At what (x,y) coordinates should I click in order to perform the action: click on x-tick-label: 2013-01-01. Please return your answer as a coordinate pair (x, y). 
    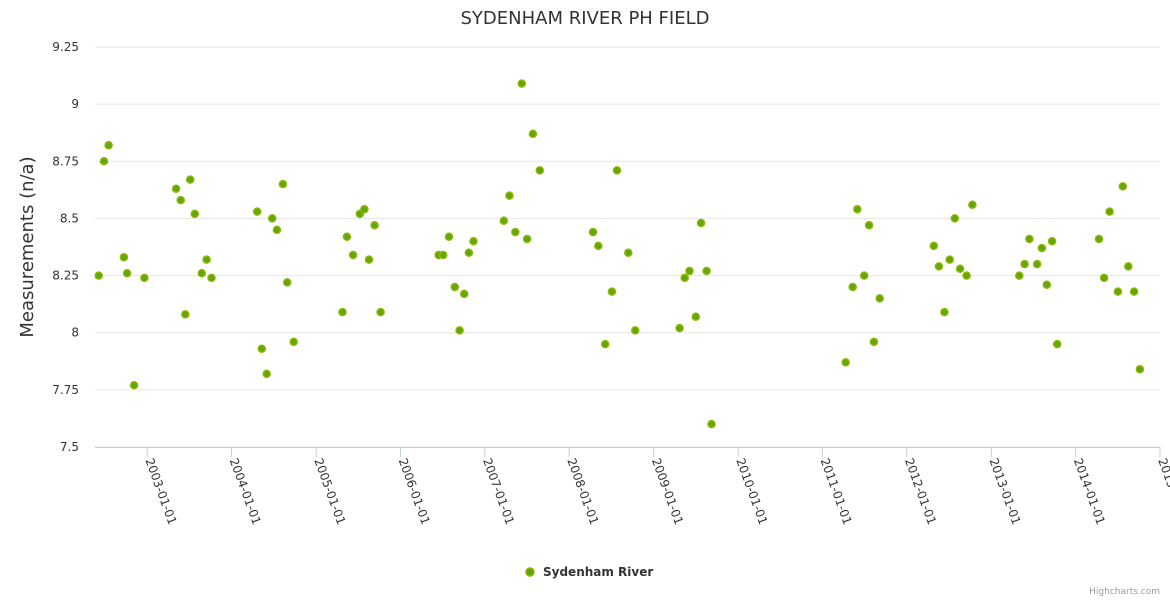
    Looking at the image, I should click on (1005, 491).